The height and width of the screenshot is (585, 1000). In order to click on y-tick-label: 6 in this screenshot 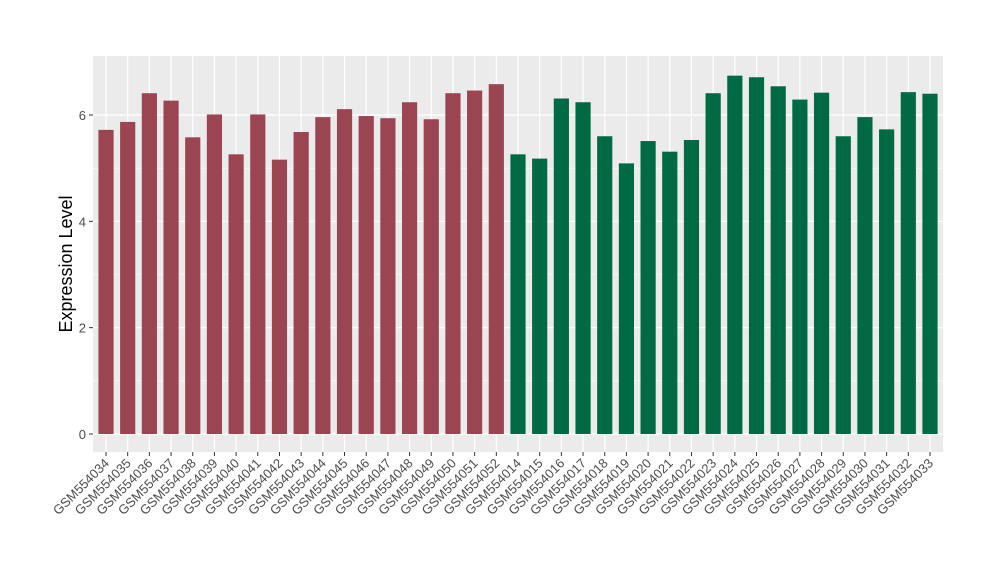, I will do `click(82, 115)`.